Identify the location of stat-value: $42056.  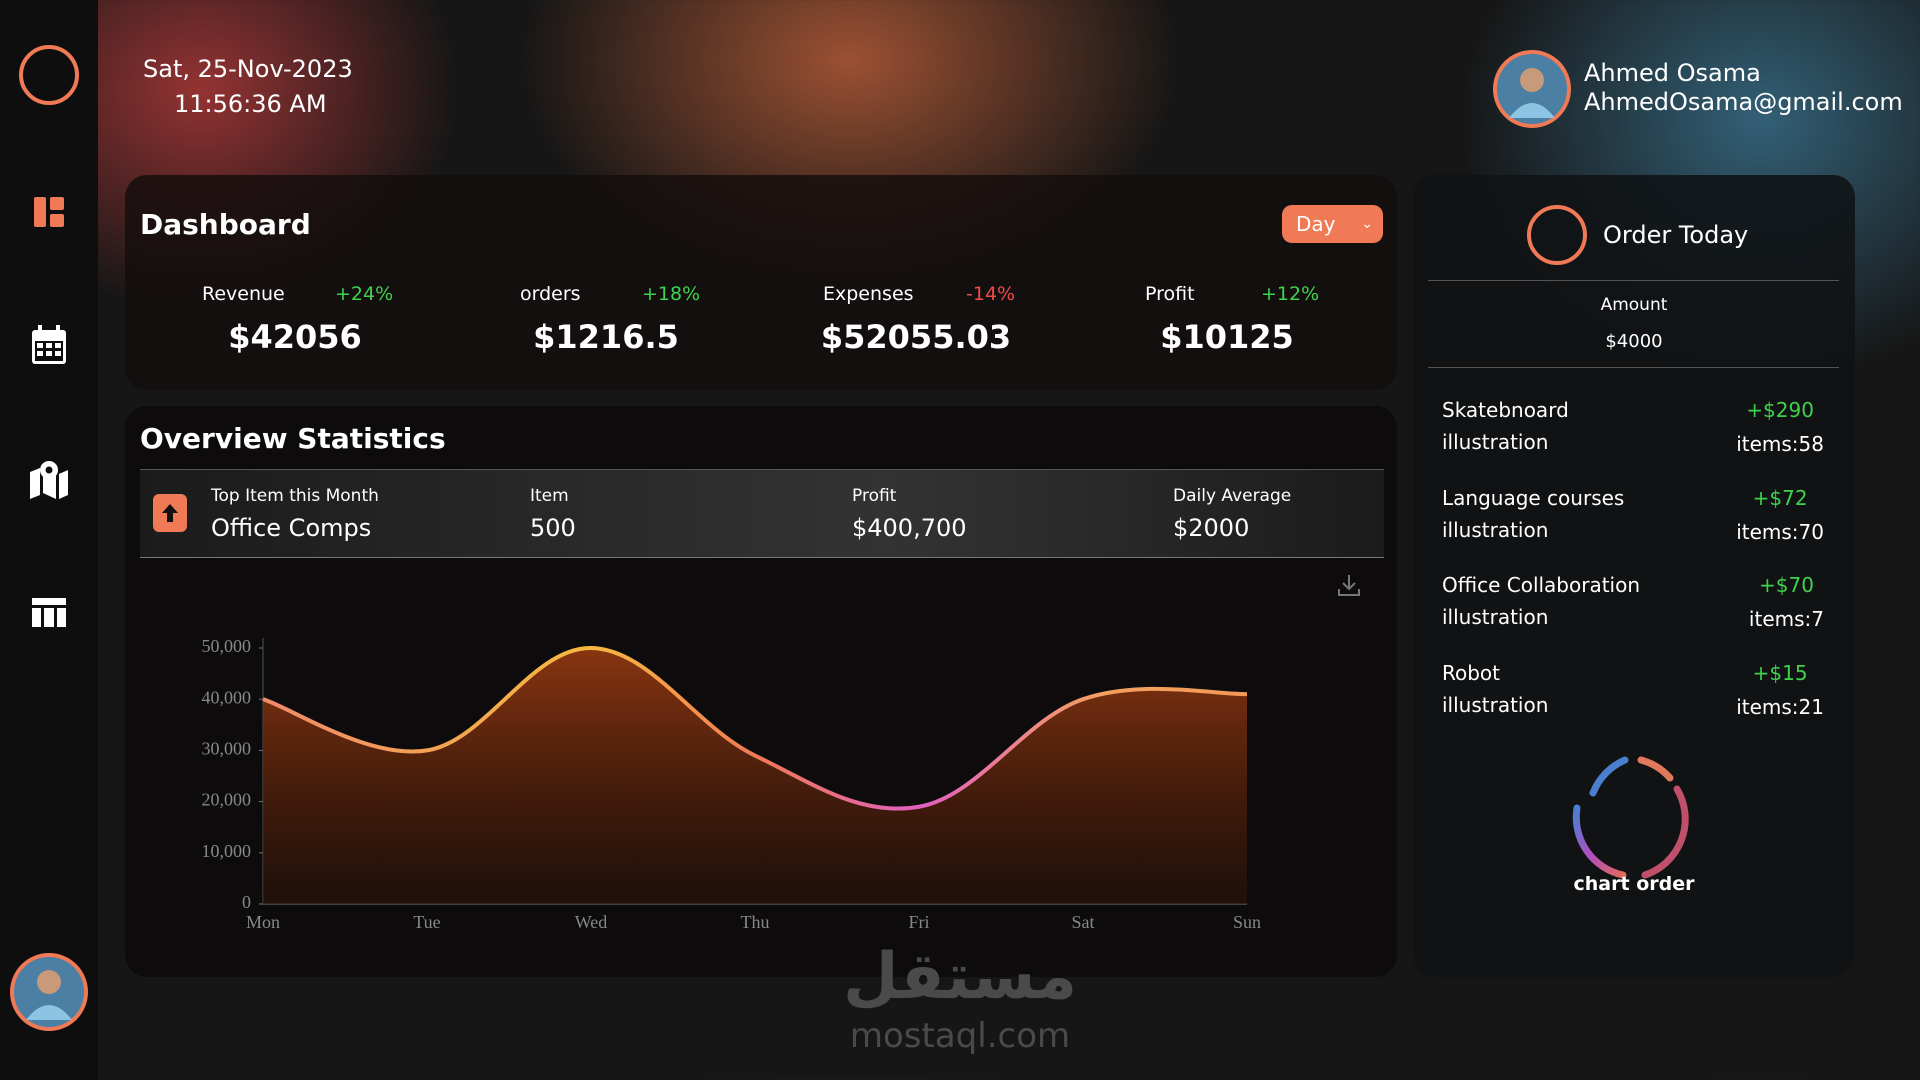
(295, 337).